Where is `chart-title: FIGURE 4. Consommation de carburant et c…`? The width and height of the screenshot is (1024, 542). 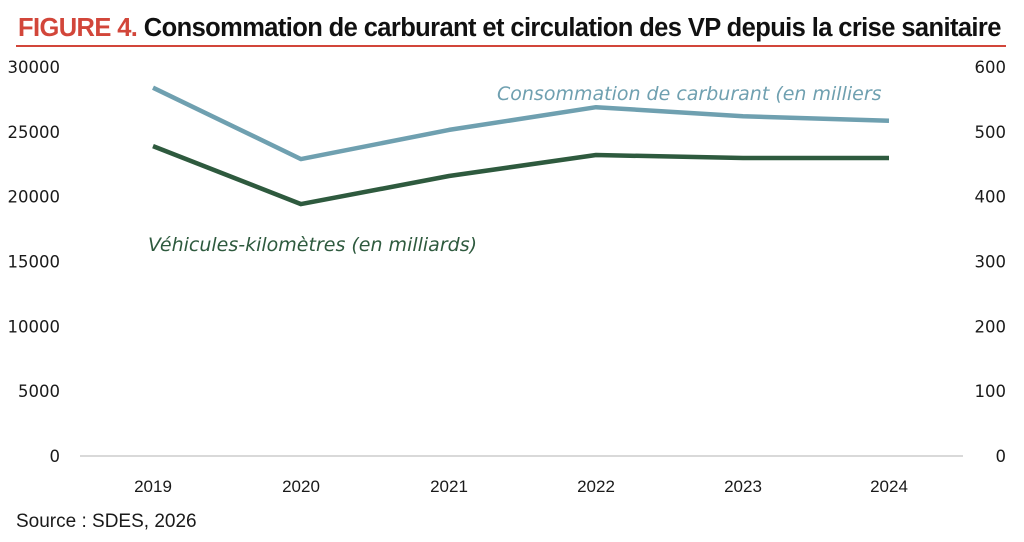 chart-title: FIGURE 4. Consommation de carburant et c… is located at coordinates (509, 28).